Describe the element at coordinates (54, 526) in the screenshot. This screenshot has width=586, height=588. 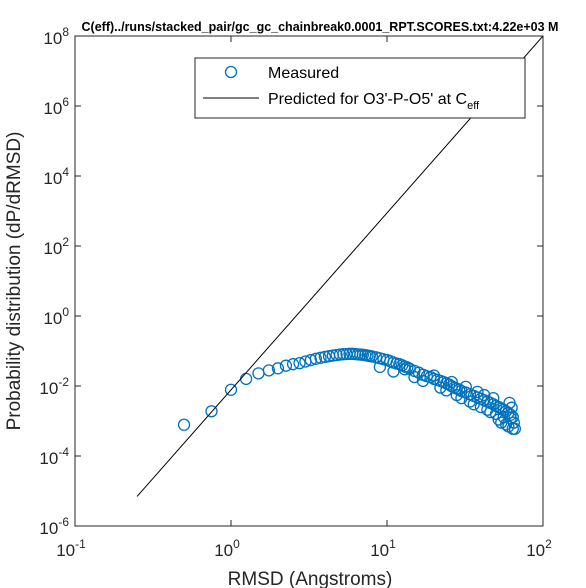
I see `y-tick-label: 10⁻⁶` at that location.